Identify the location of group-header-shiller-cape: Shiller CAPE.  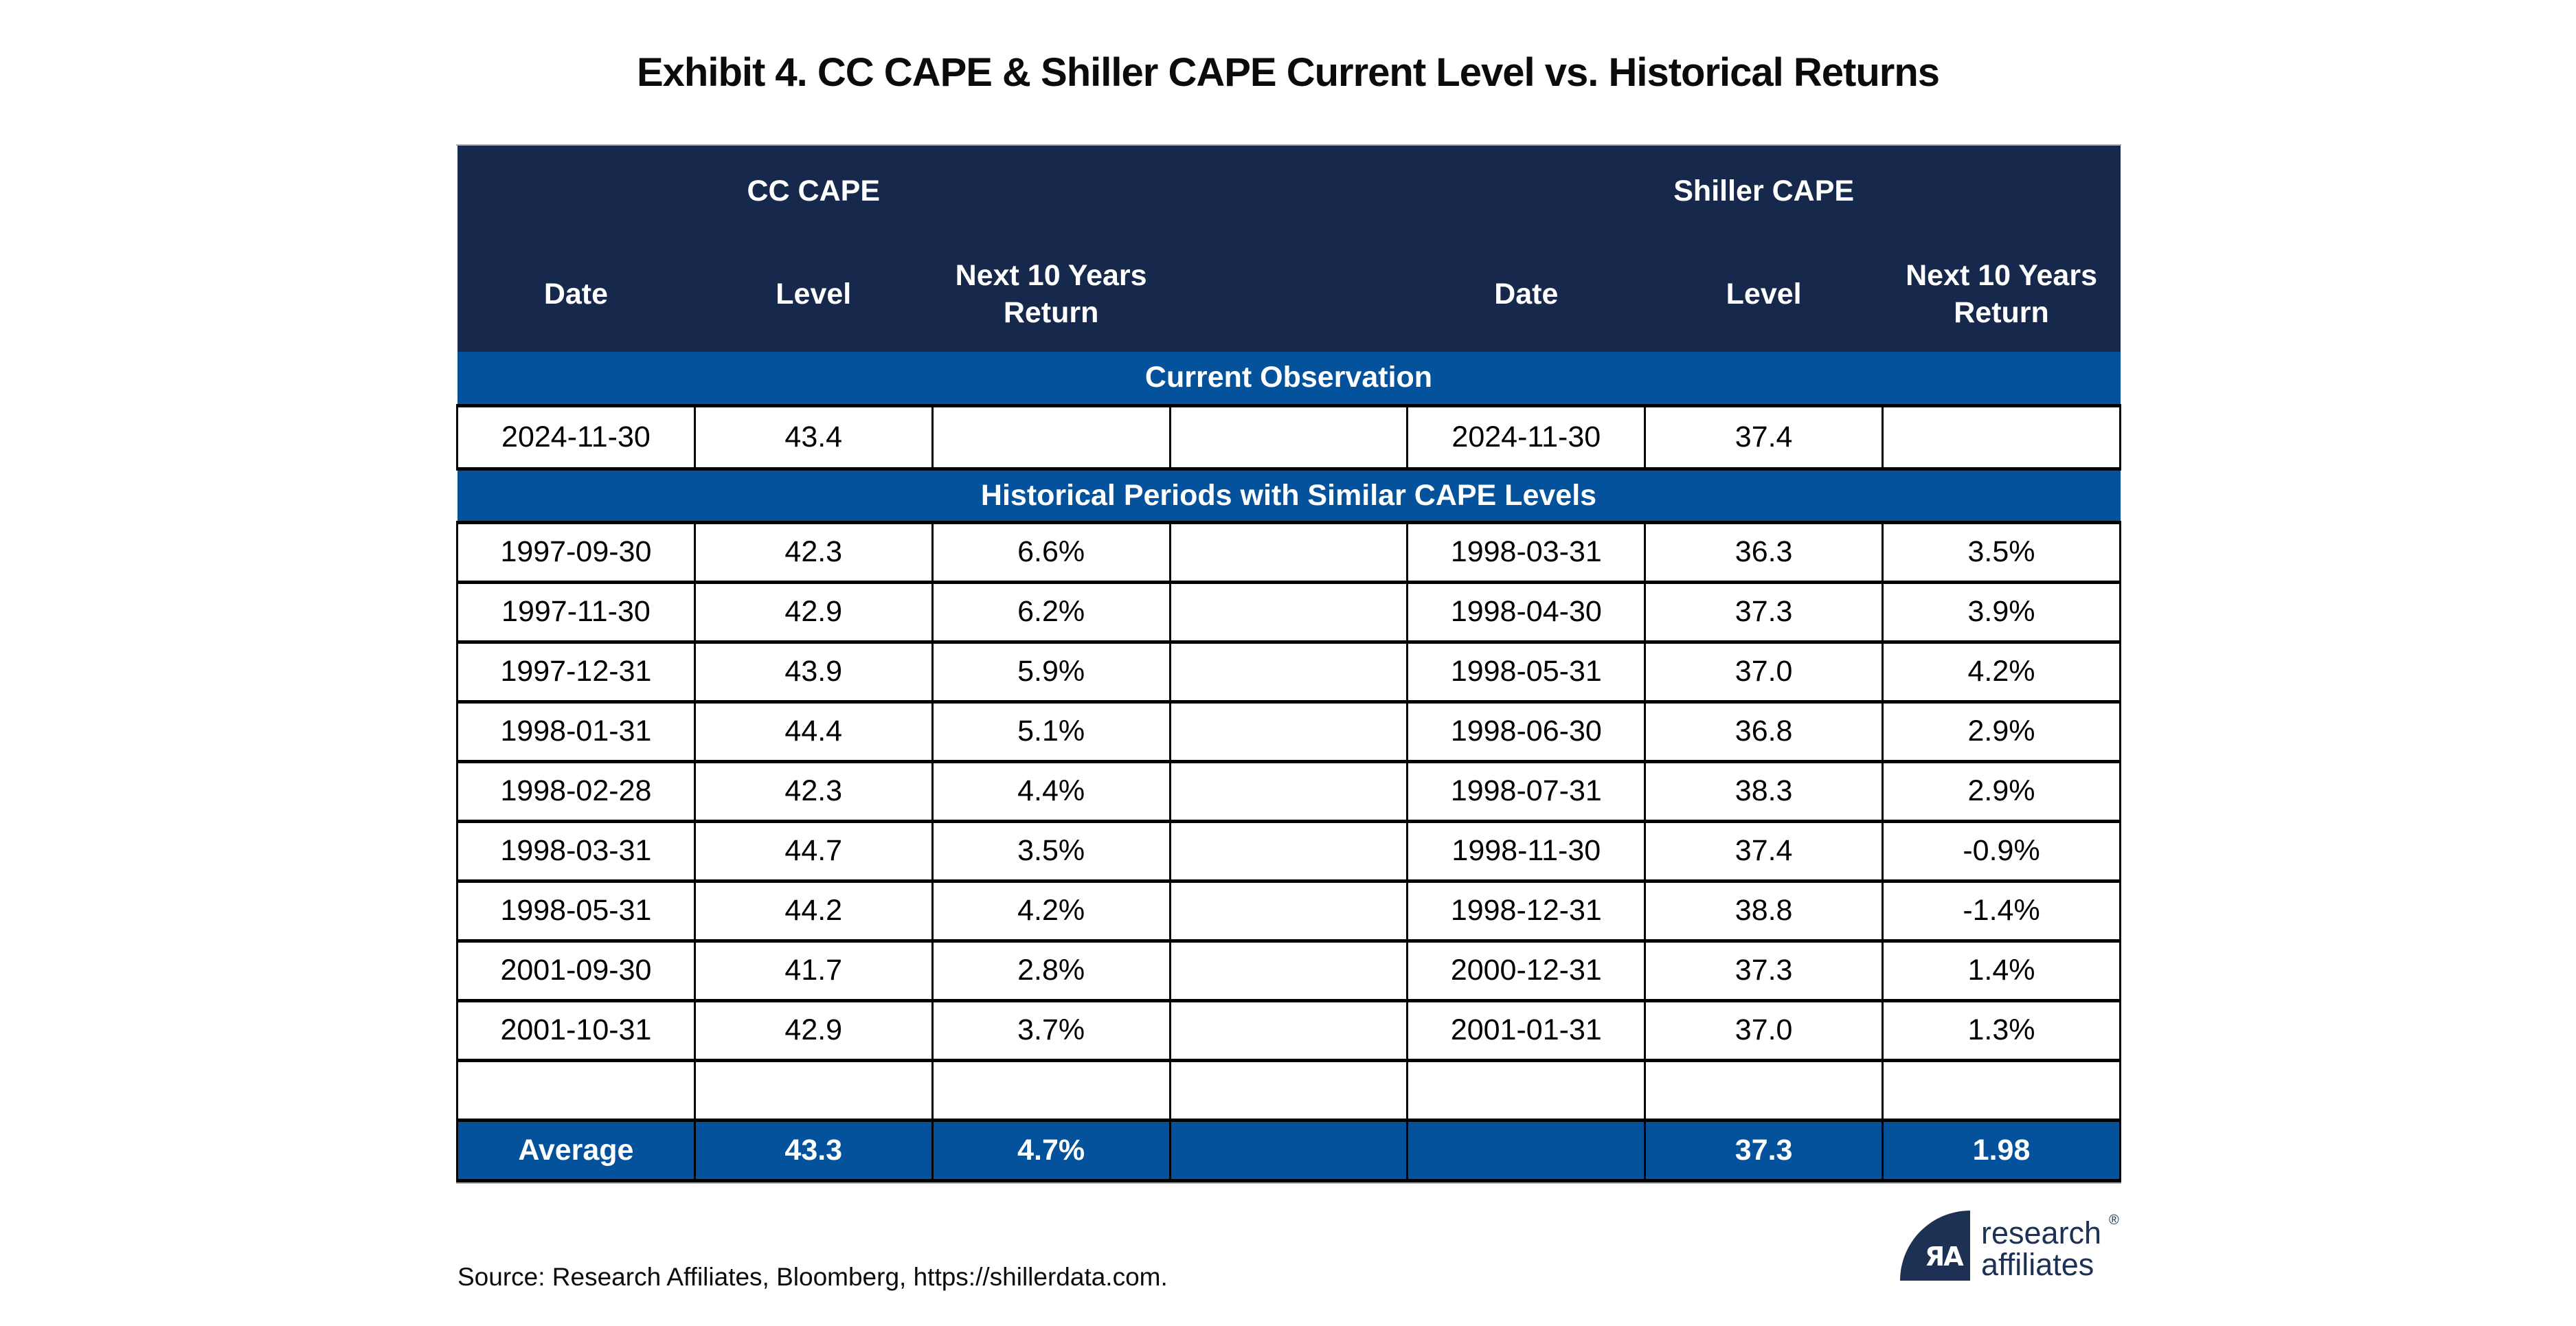
(1764, 192).